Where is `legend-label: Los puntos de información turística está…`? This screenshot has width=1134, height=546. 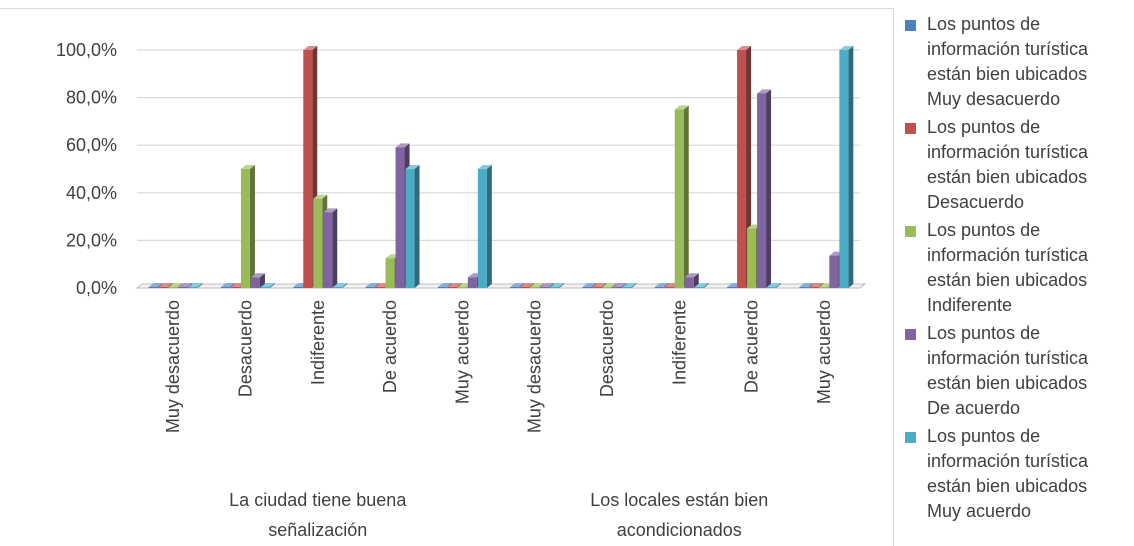 legend-label: Los puntos de información turística está… is located at coordinates (1008, 473).